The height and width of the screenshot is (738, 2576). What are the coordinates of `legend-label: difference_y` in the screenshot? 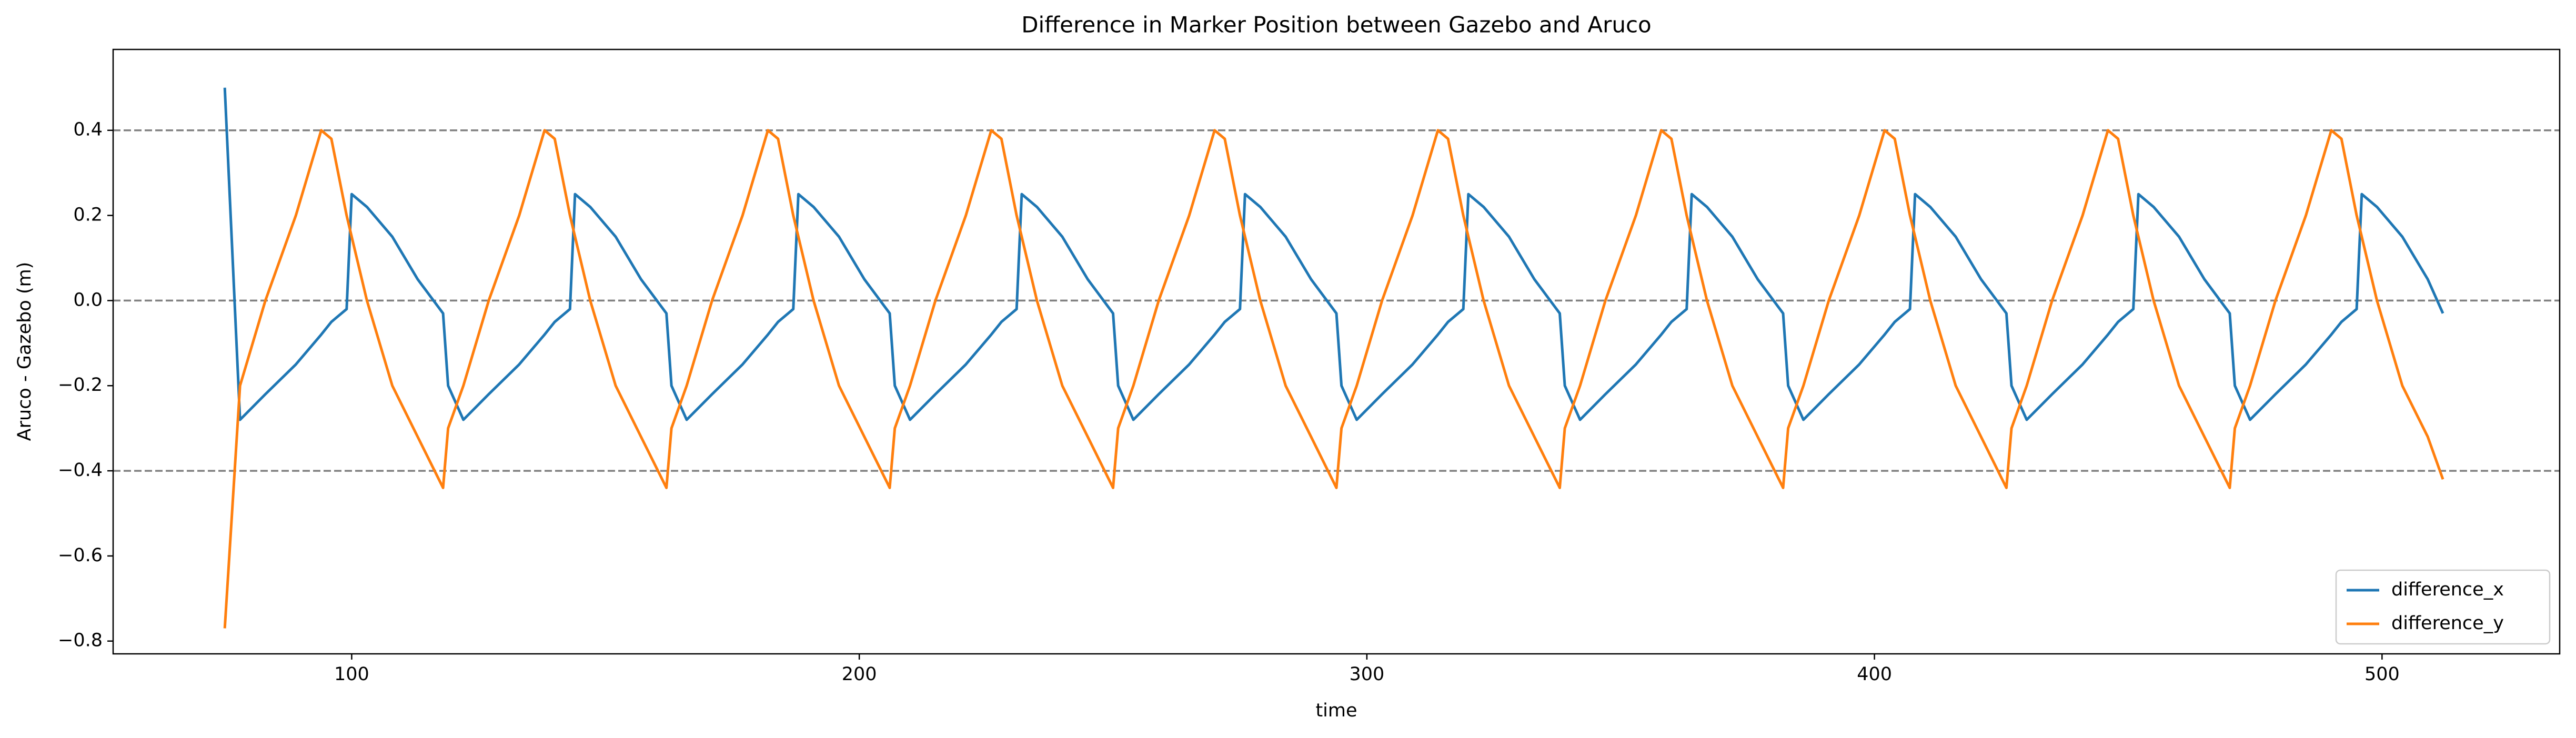 It's located at (2448, 624).